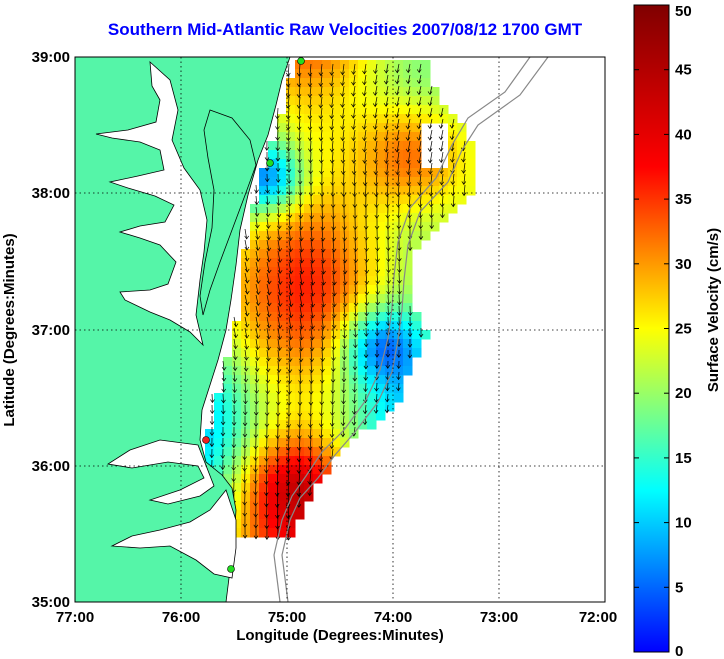 Image resolution: width=724 pixels, height=659 pixels. Describe the element at coordinates (228, 212) in the screenshot. I see `delmarva-peninsula` at that location.